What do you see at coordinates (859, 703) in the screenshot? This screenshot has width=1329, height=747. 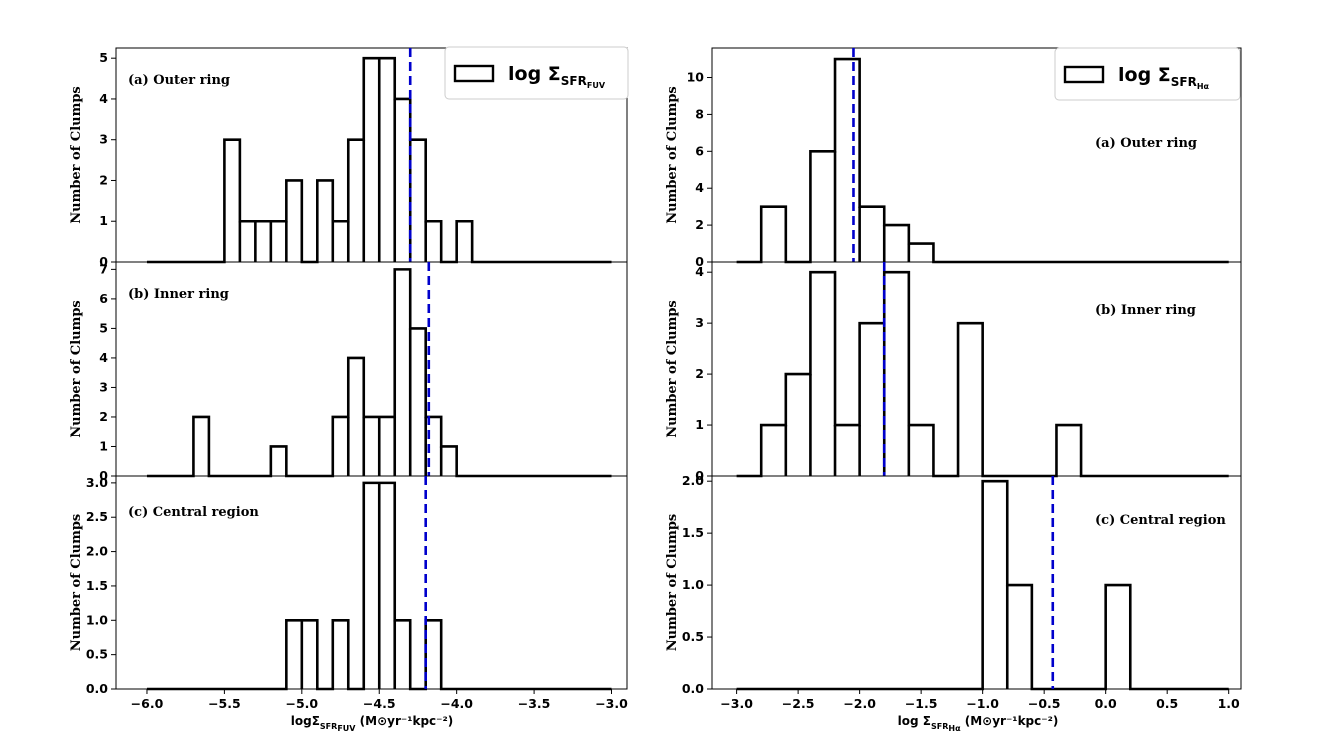 I see `x-tick-label: −2.0` at bounding box center [859, 703].